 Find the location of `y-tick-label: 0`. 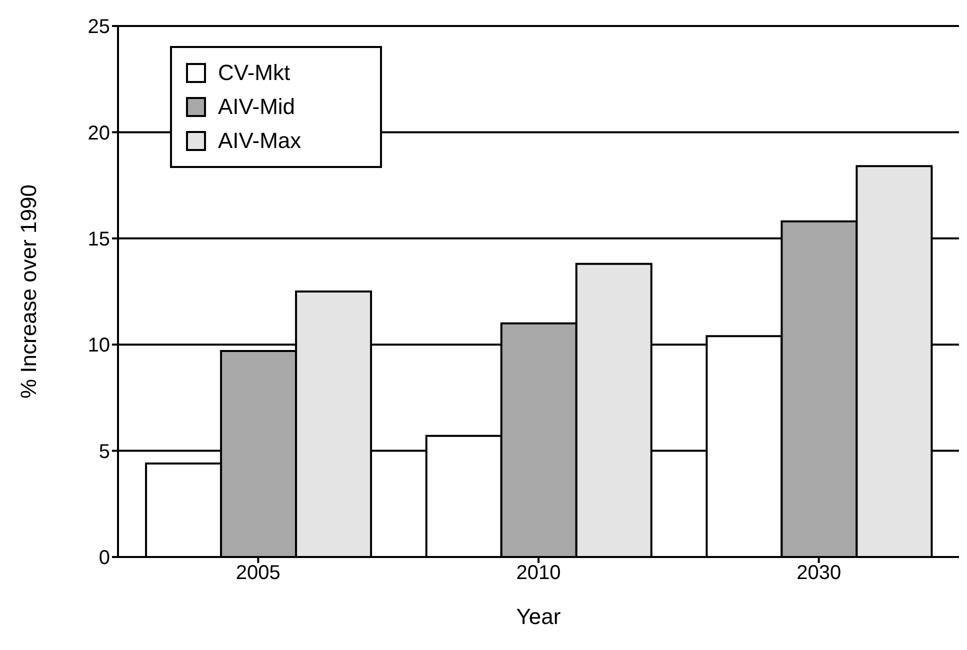

y-tick-label: 0 is located at coordinates (104, 558).